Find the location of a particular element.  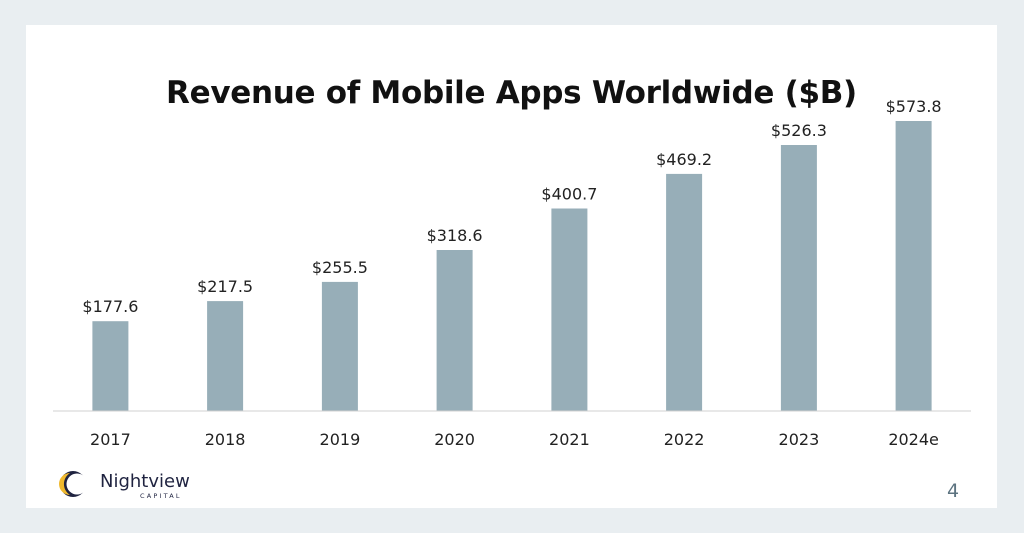

logo-subtitle: CAPITAL is located at coordinates (161, 496).